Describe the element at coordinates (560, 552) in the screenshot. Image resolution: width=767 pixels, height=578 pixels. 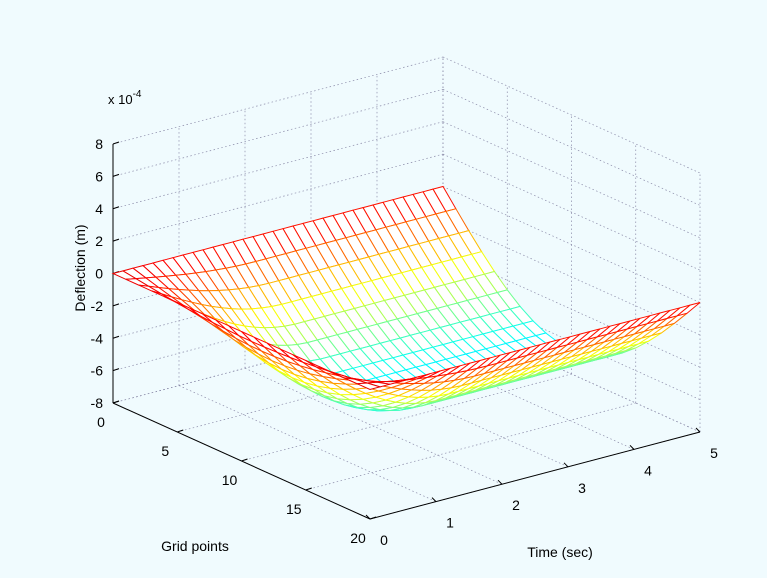
I see `x-axis-label: Time (sec)` at that location.